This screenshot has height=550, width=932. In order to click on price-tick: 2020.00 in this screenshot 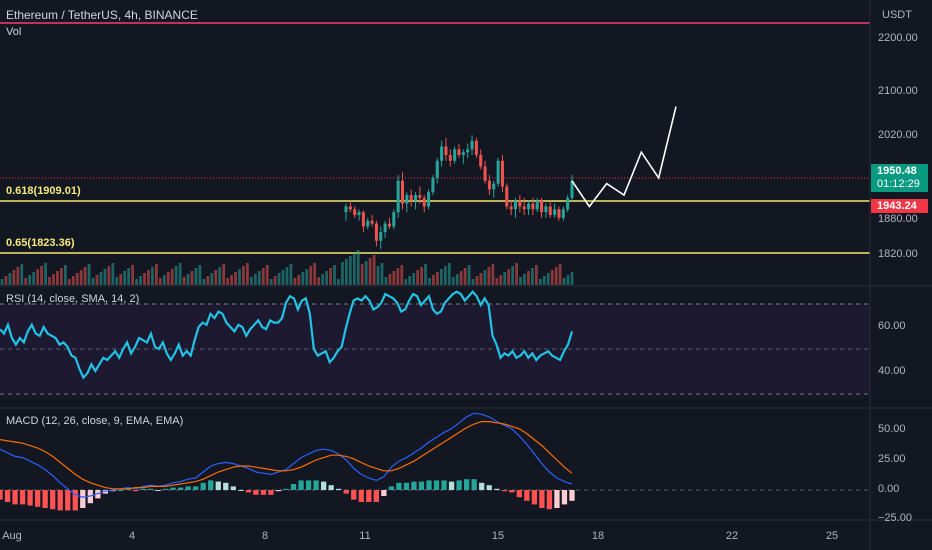, I will do `click(898, 135)`.